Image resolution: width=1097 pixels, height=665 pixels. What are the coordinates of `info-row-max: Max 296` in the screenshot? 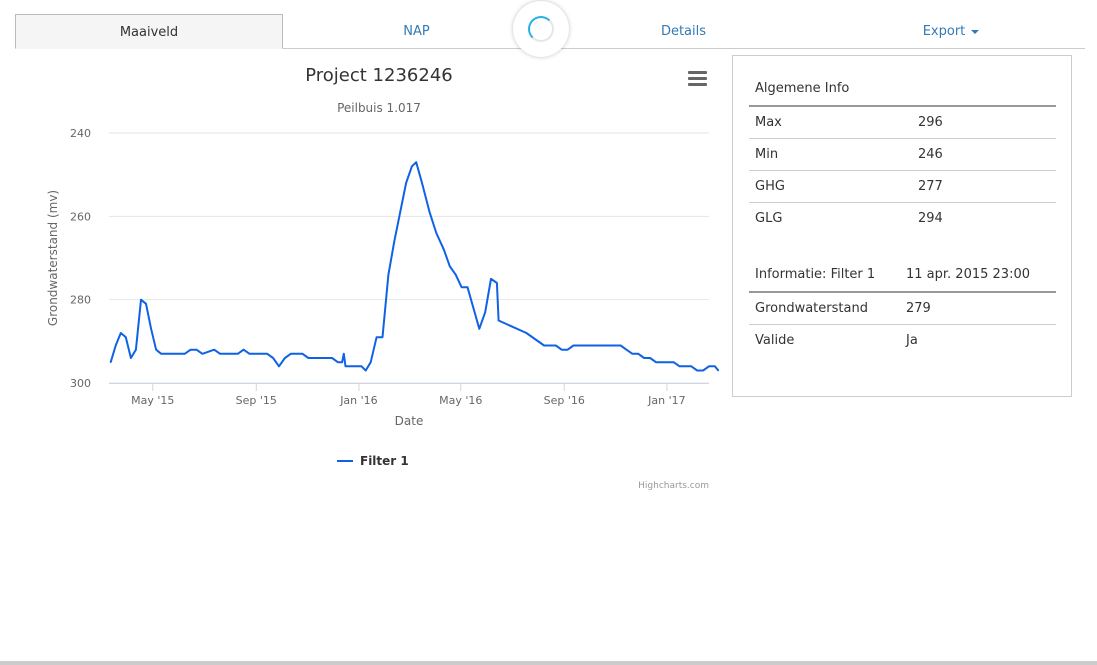 It's located at (902, 122).